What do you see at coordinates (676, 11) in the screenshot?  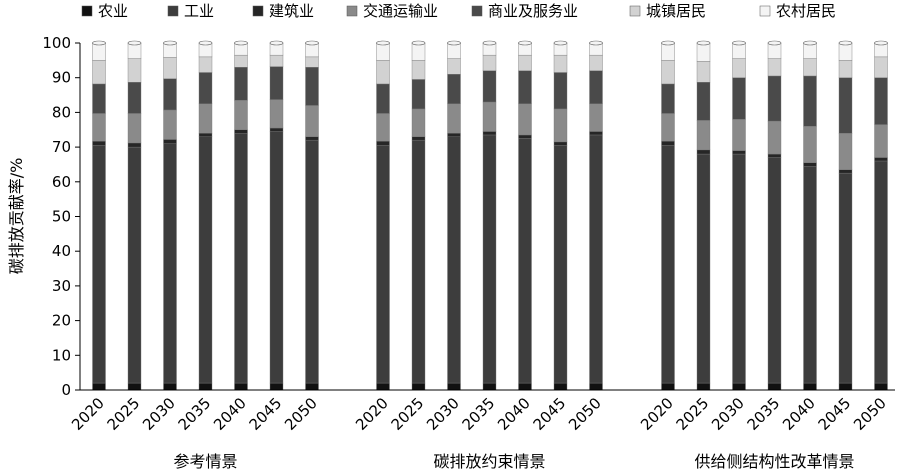 I see `legend-label: 城镇居民` at bounding box center [676, 11].